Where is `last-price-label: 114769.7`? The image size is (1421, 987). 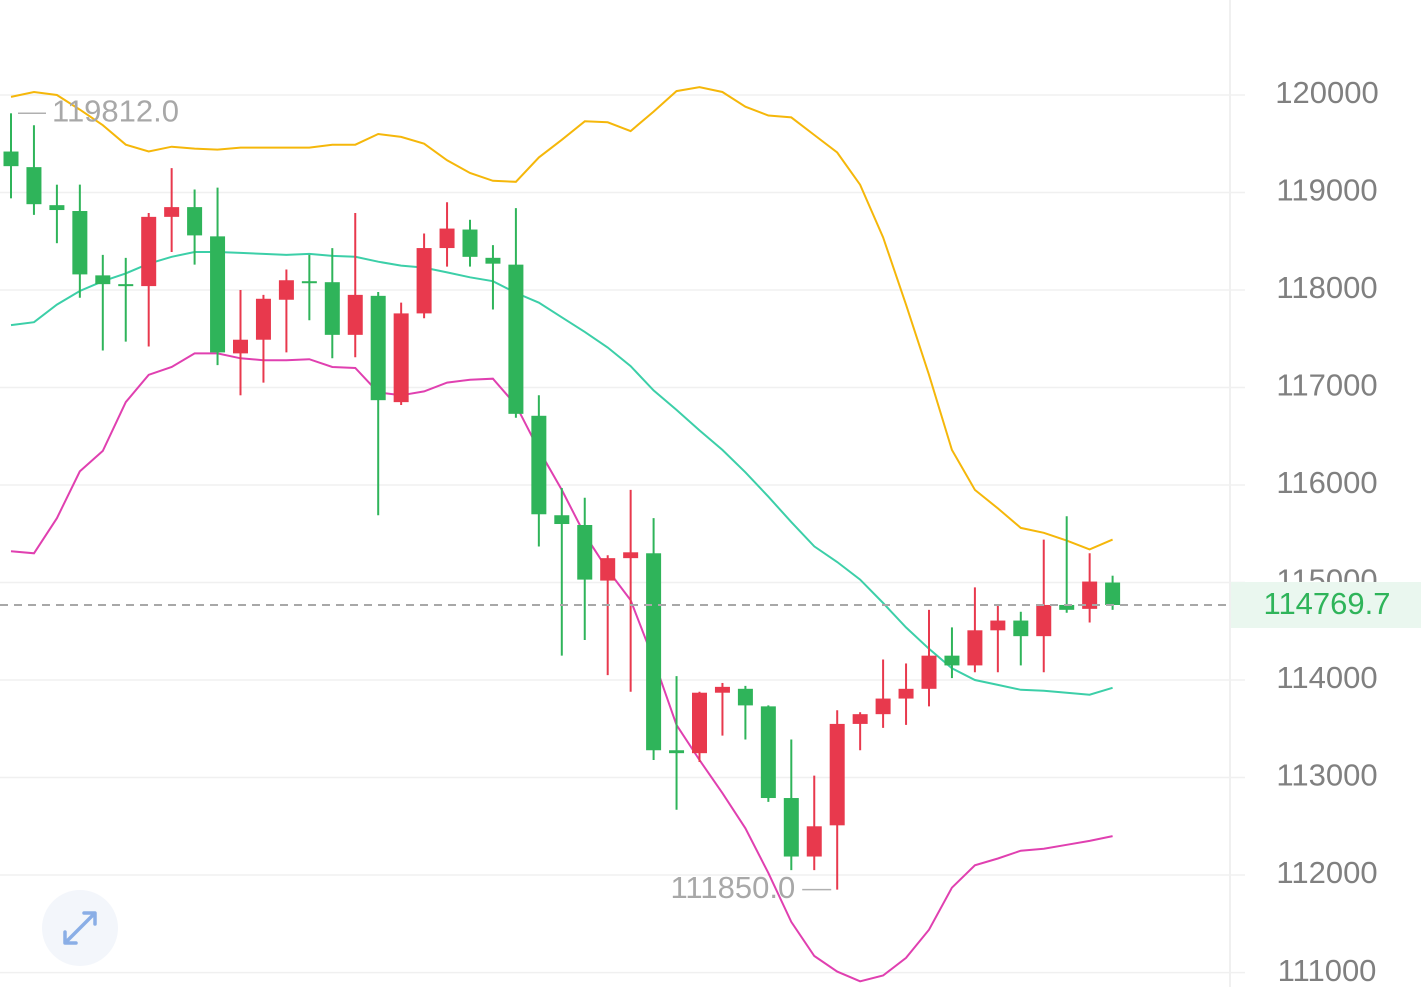 last-price-label: 114769.7 is located at coordinates (1327, 603).